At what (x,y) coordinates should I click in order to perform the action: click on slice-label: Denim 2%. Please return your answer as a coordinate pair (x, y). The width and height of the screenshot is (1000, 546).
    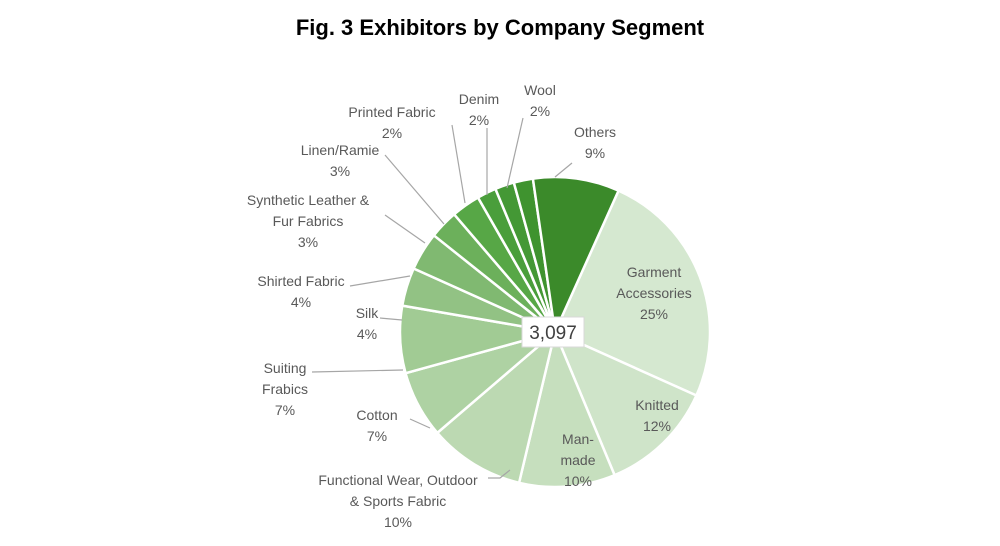
    Looking at the image, I should click on (479, 109).